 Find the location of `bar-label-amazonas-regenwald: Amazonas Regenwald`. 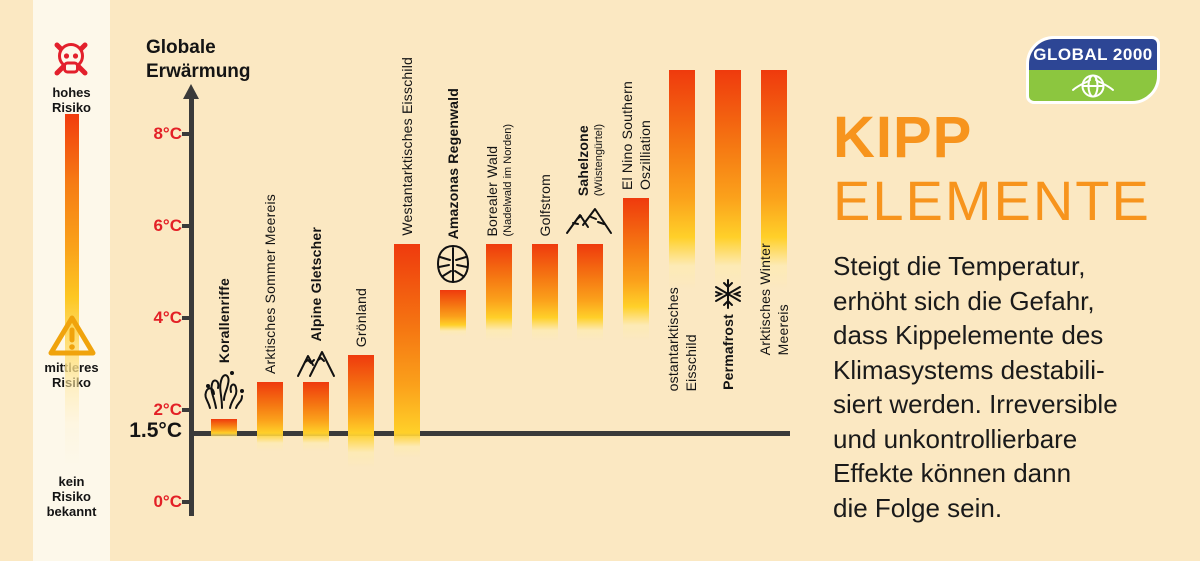

bar-label-amazonas-regenwald: Amazonas Regenwald is located at coordinates (453, 163).